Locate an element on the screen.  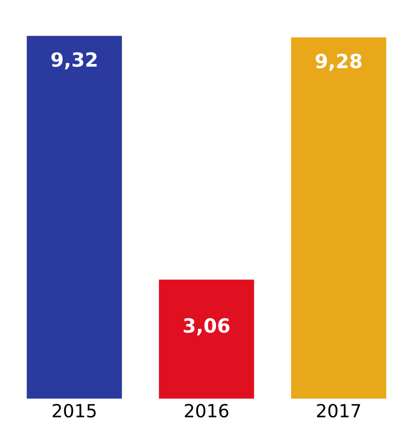
data-label: 3,06 is located at coordinates (207, 327).